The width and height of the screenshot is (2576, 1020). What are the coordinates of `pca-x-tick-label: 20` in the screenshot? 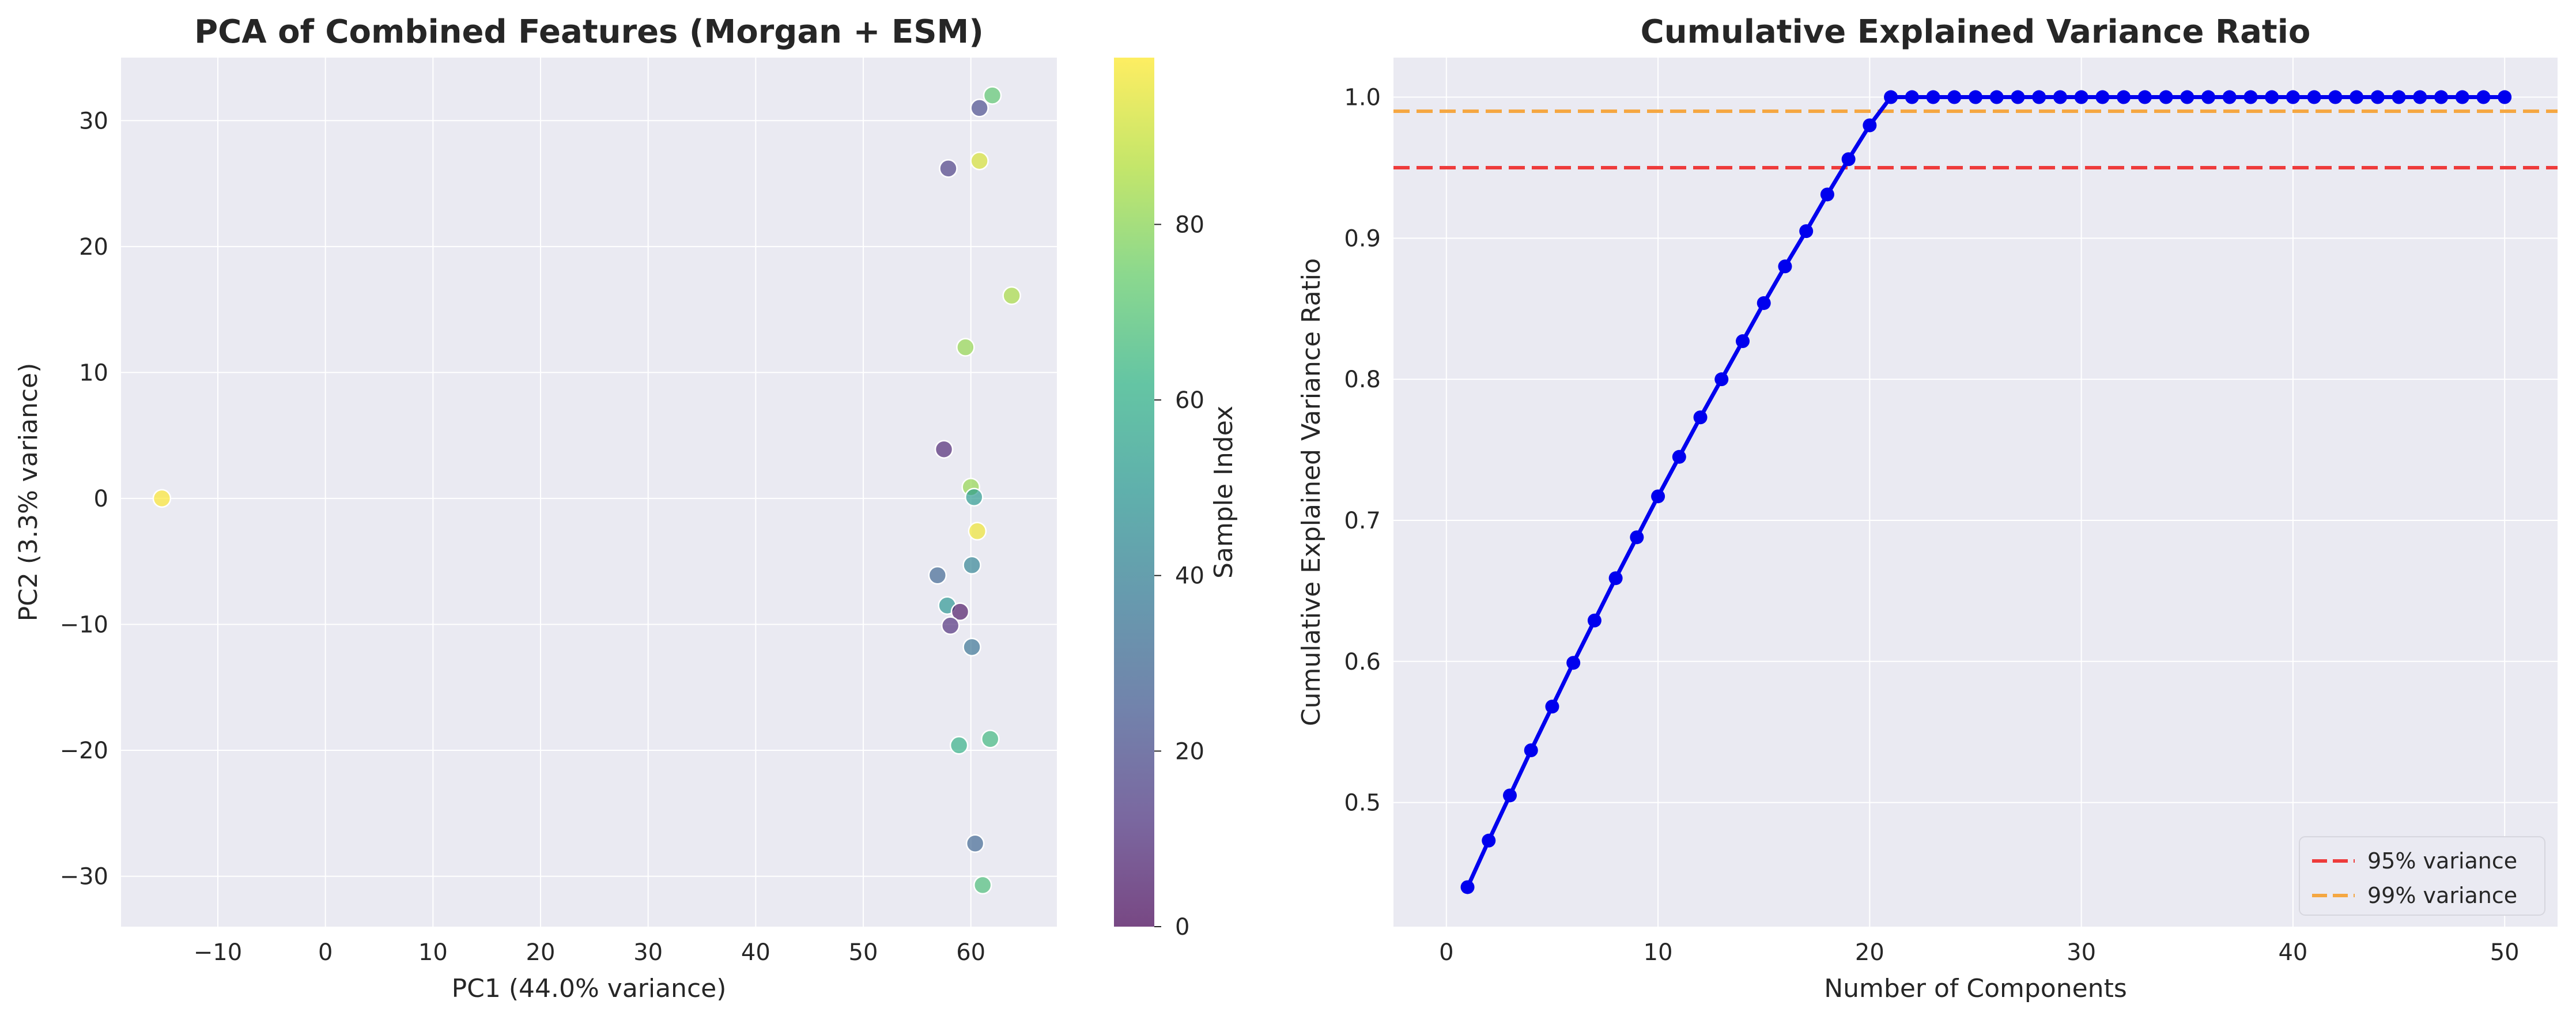 It's located at (541, 953).